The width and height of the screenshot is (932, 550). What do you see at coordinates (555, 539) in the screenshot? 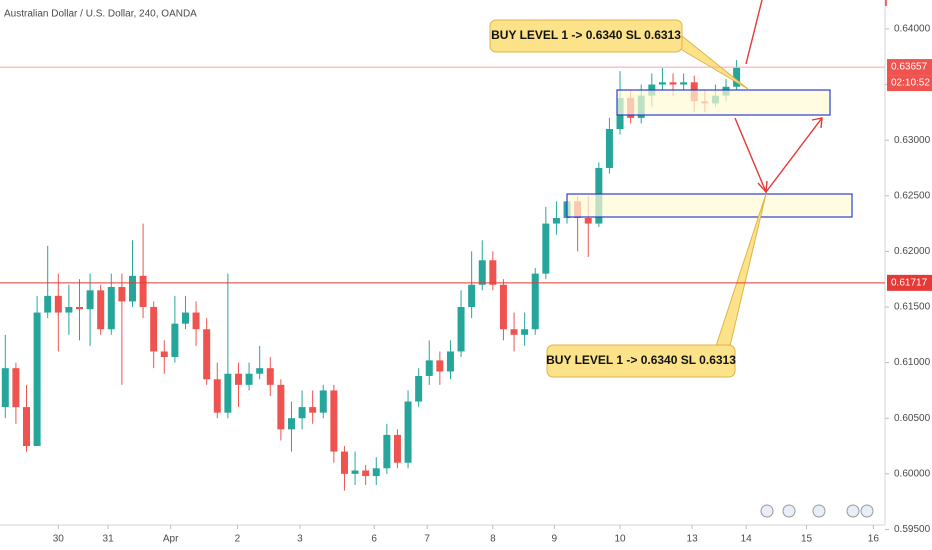
I see `x-tick-label: 9` at bounding box center [555, 539].